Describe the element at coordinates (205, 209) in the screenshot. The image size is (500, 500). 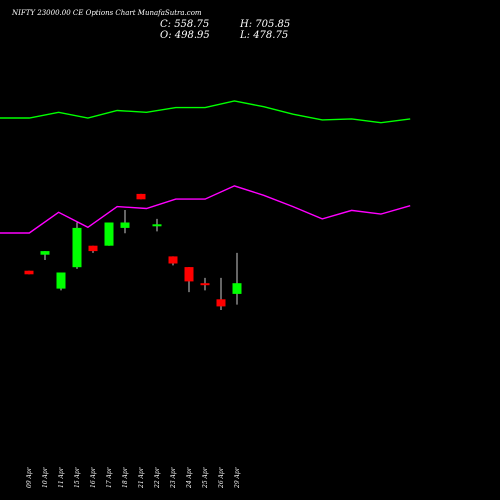
I see `lower-band-line` at that location.